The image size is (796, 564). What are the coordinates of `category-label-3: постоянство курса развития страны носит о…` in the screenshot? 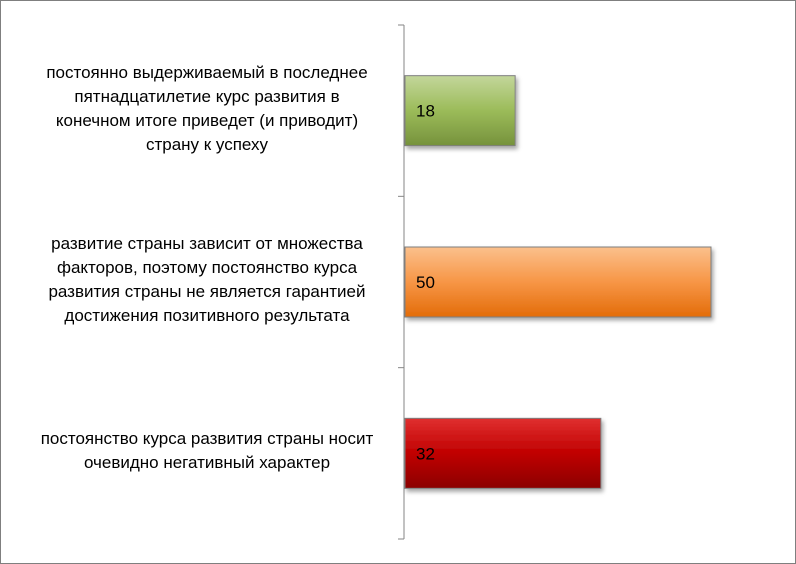 It's located at (207, 451).